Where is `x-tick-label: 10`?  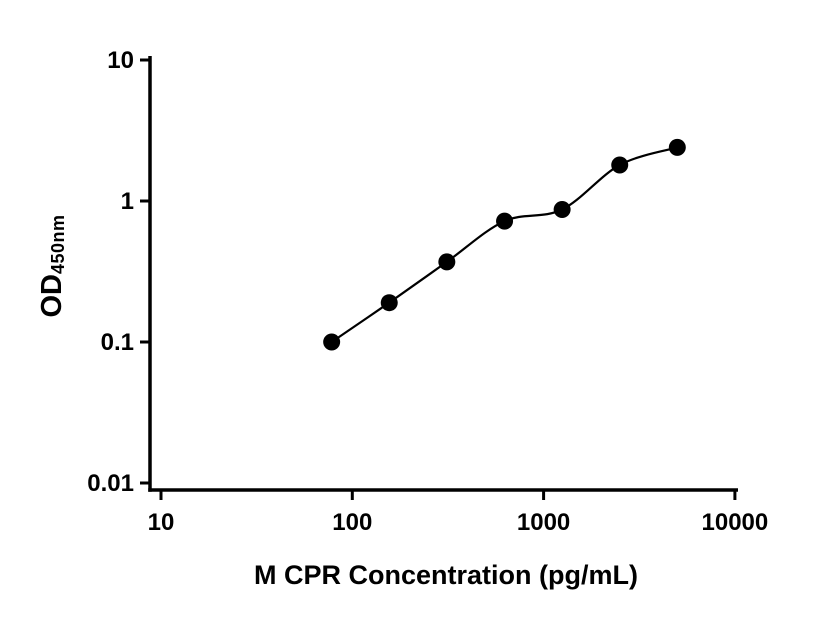
x-tick-label: 10 is located at coordinates (161, 522).